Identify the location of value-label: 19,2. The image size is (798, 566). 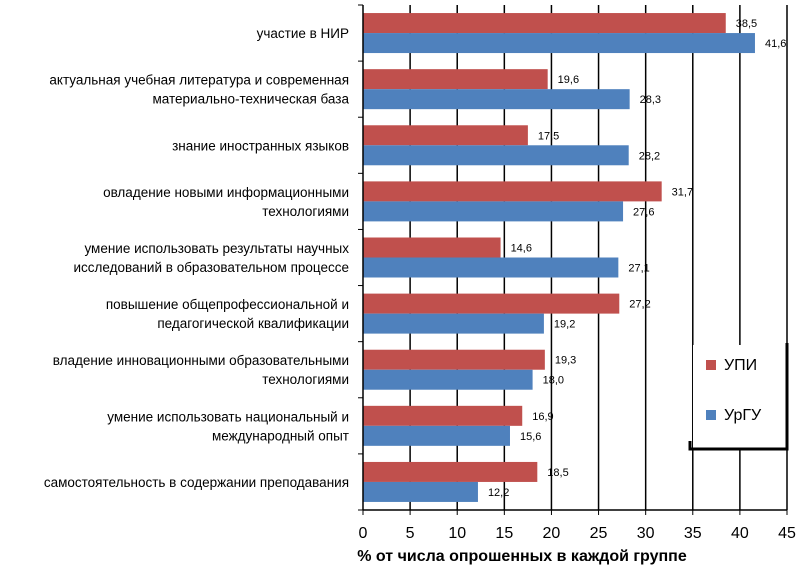
(564, 325).